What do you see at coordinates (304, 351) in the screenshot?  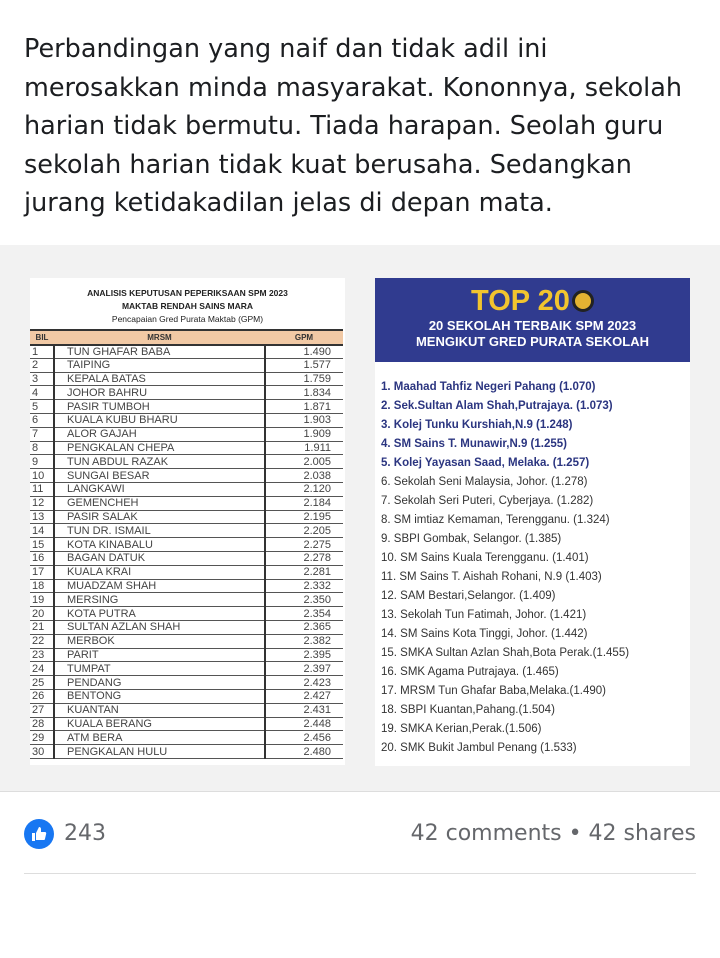 I see `row-gpm: 1.490` at bounding box center [304, 351].